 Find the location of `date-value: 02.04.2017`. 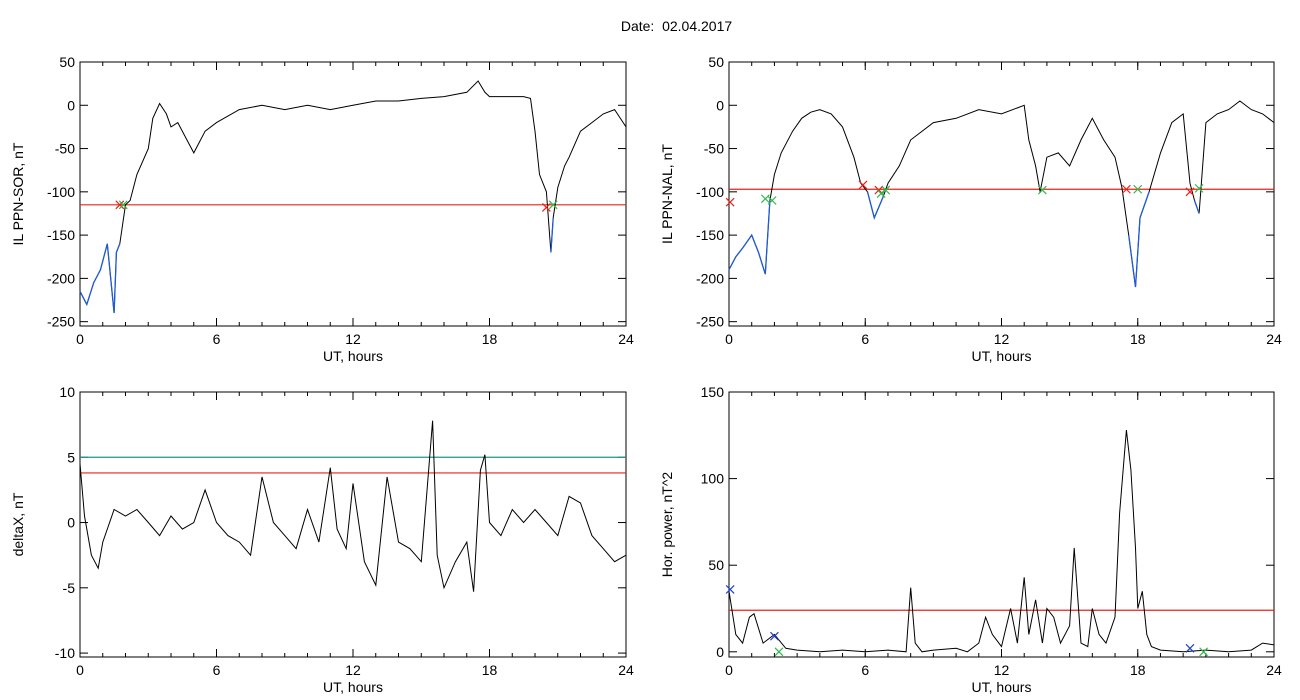

date-value: 02.04.2017 is located at coordinates (697, 26).